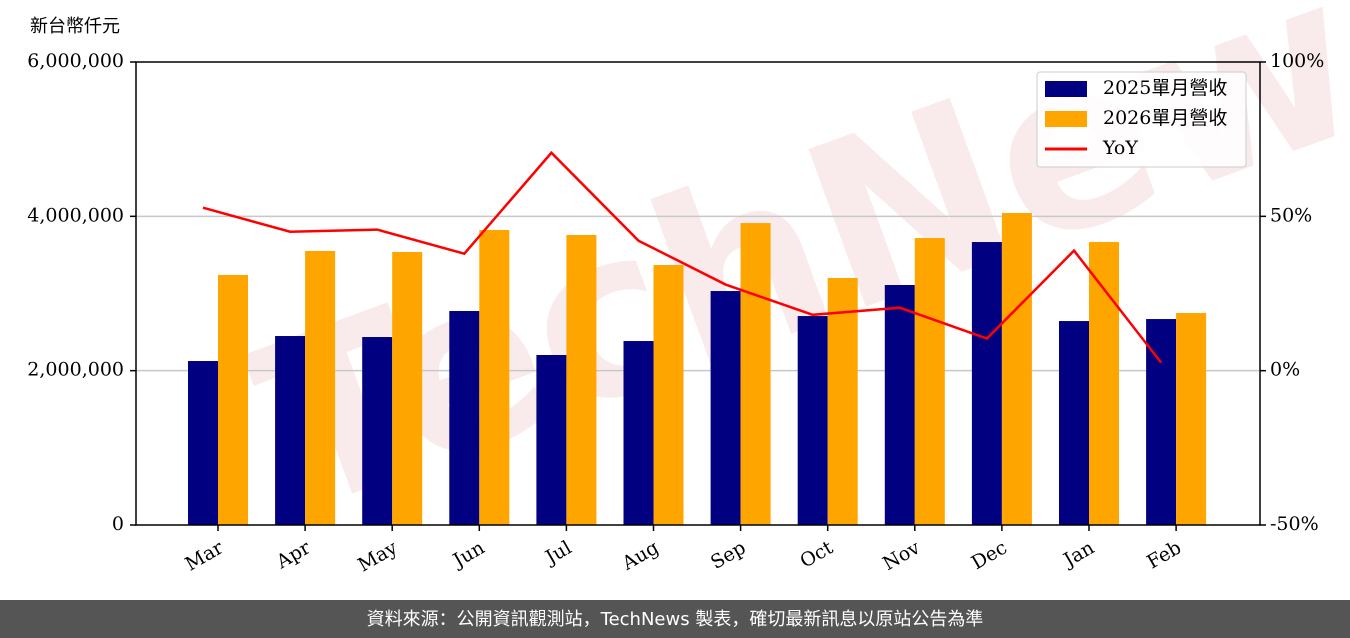  I want to click on y2-tick-label: 100%, so click(1297, 61).